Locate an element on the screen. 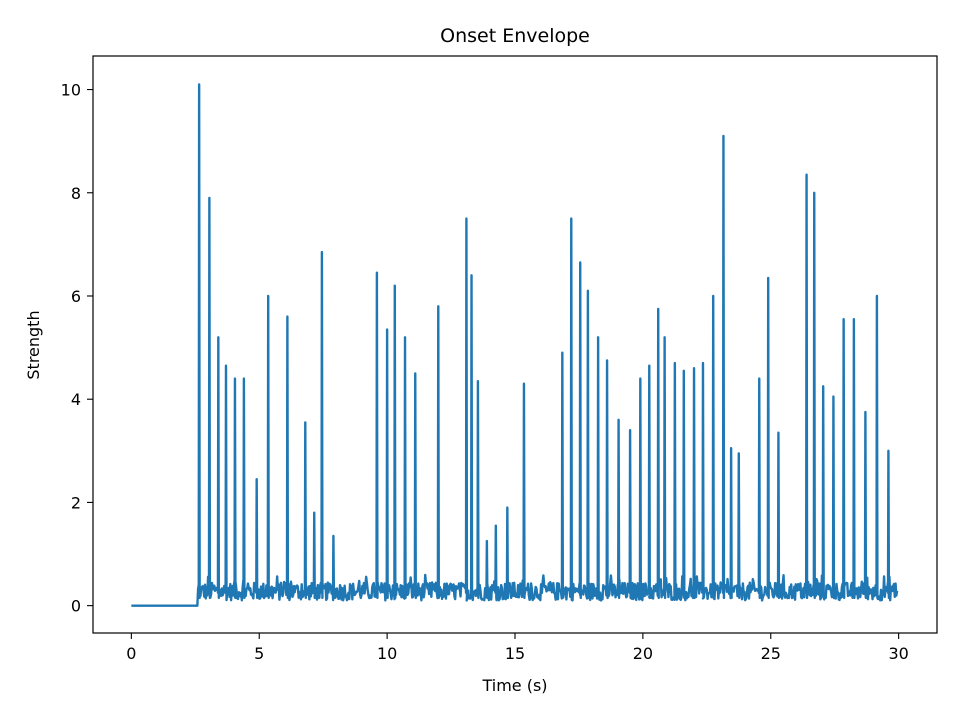 The height and width of the screenshot is (720, 960). x-tick-label: 25 is located at coordinates (771, 653).